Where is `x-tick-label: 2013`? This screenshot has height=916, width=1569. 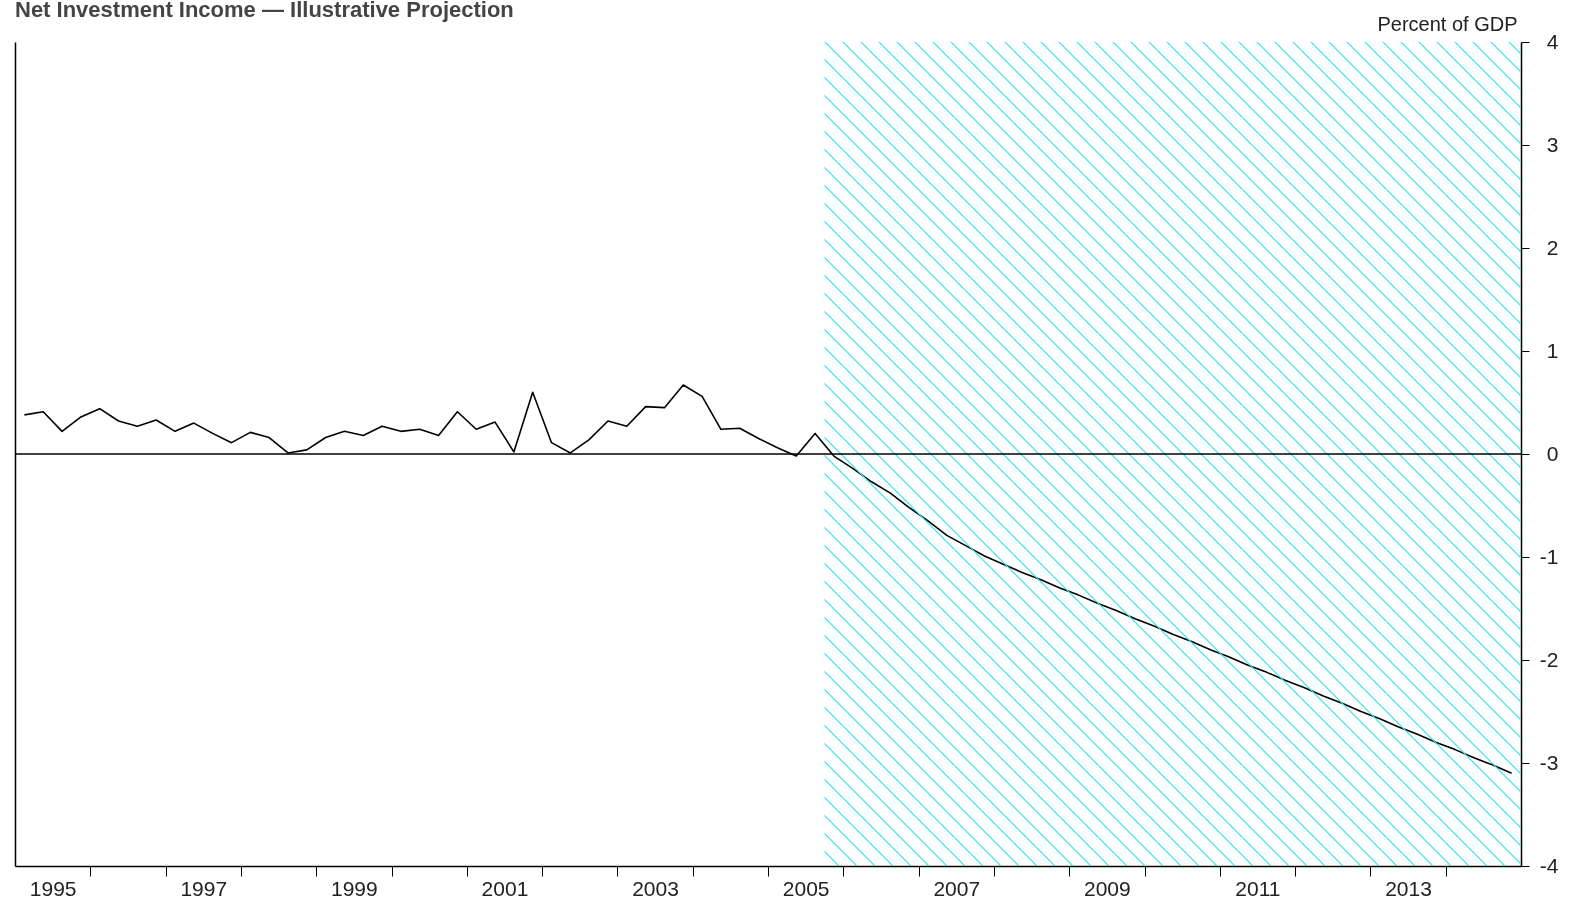 x-tick-label: 2013 is located at coordinates (1408, 888).